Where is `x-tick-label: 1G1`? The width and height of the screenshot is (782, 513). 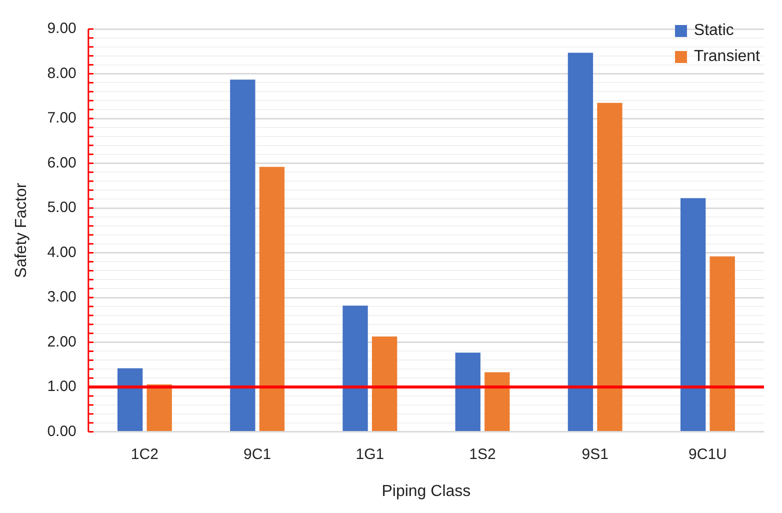 x-tick-label: 1G1 is located at coordinates (370, 454).